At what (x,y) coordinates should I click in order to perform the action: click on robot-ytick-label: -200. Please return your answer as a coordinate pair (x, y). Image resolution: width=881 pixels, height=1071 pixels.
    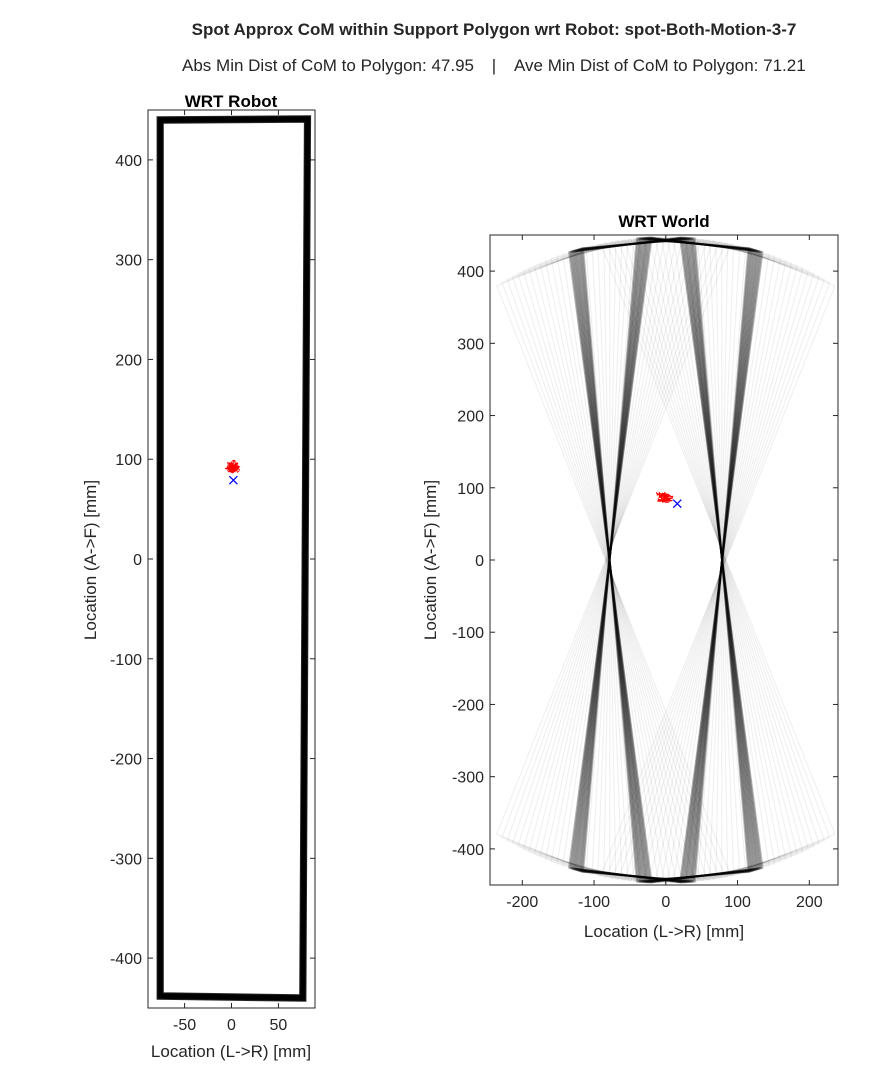
    Looking at the image, I should click on (126, 760).